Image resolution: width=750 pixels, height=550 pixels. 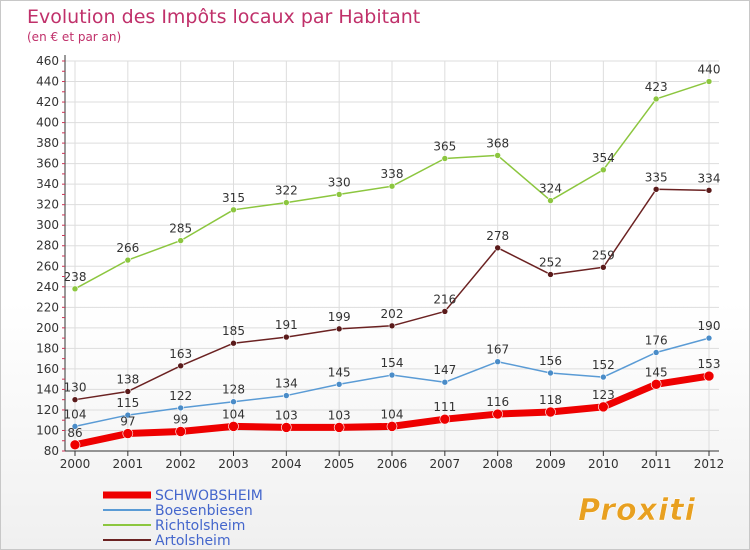 What do you see at coordinates (497, 464) in the screenshot?
I see `x-tick-label: 2008` at bounding box center [497, 464].